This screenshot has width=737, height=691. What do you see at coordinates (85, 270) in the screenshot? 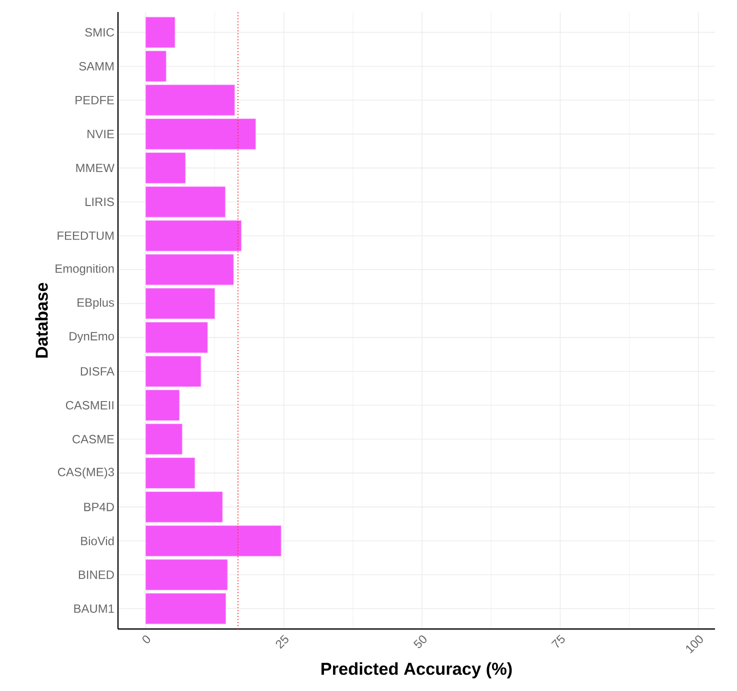
I see `y-tick-label: Emognition` at bounding box center [85, 270].